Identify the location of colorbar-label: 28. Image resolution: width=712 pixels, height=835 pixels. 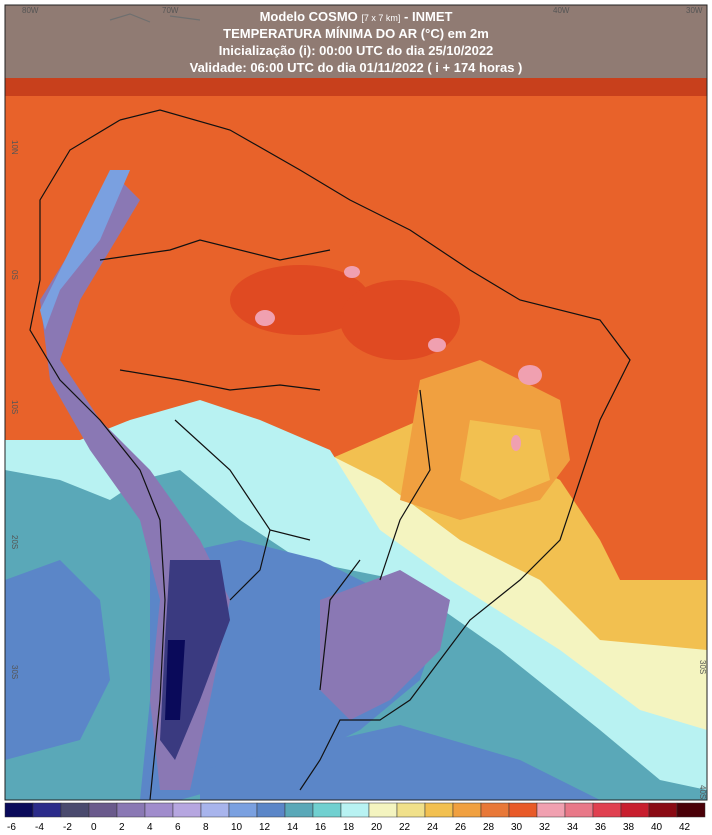
(489, 827).